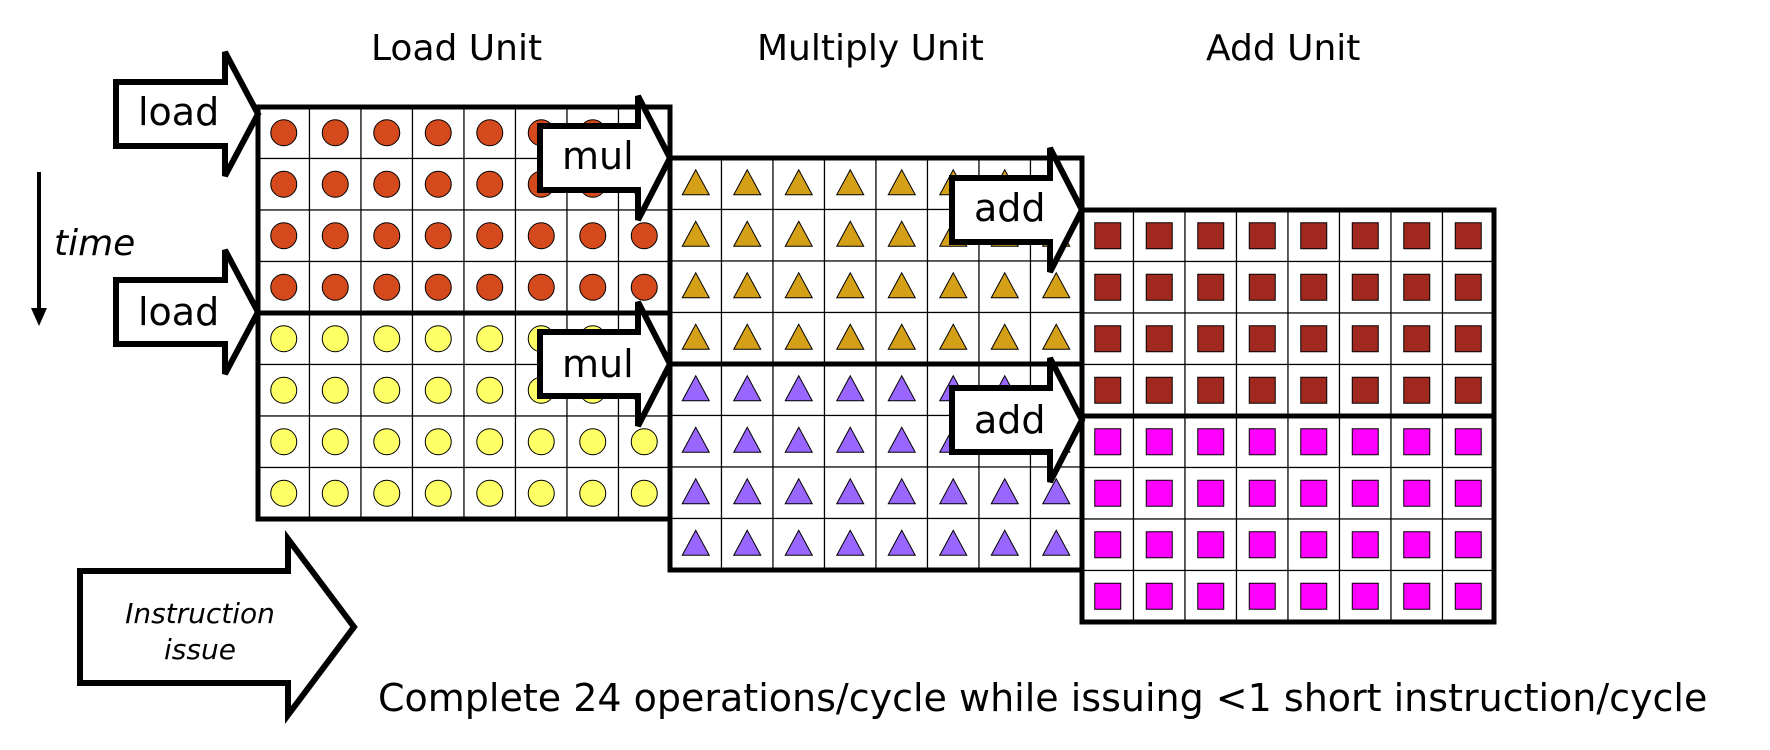  Describe the element at coordinates (179, 312) in the screenshot. I see `load-arrow-2-label: load` at that location.